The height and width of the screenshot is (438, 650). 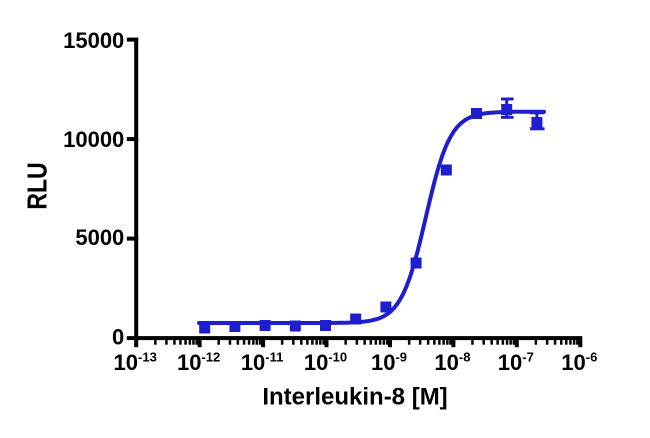 What do you see at coordinates (93, 139) in the screenshot?
I see `svg-text: 10000` at bounding box center [93, 139].